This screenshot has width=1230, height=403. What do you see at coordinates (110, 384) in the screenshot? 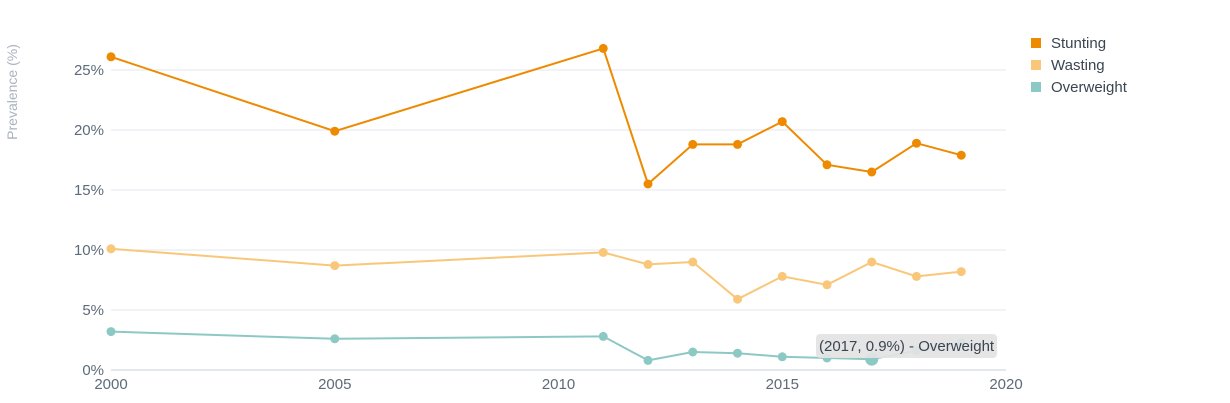
I see `x-tick-label: 2000` at bounding box center [110, 384].